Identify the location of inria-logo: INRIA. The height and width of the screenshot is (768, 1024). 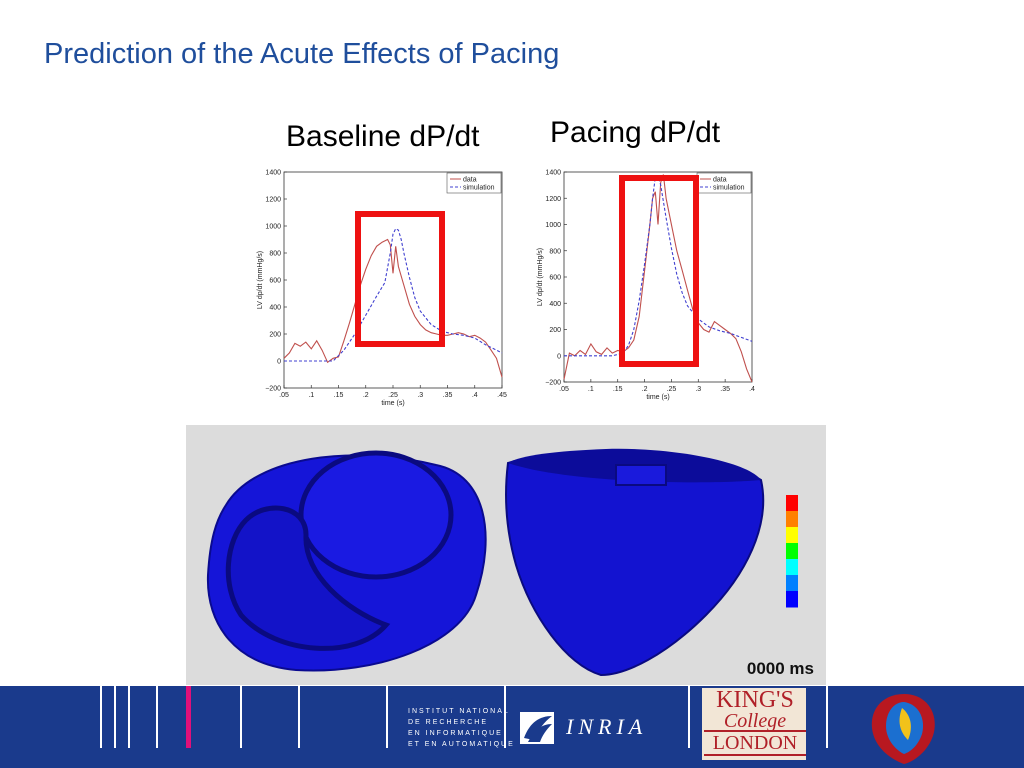
(598, 728).